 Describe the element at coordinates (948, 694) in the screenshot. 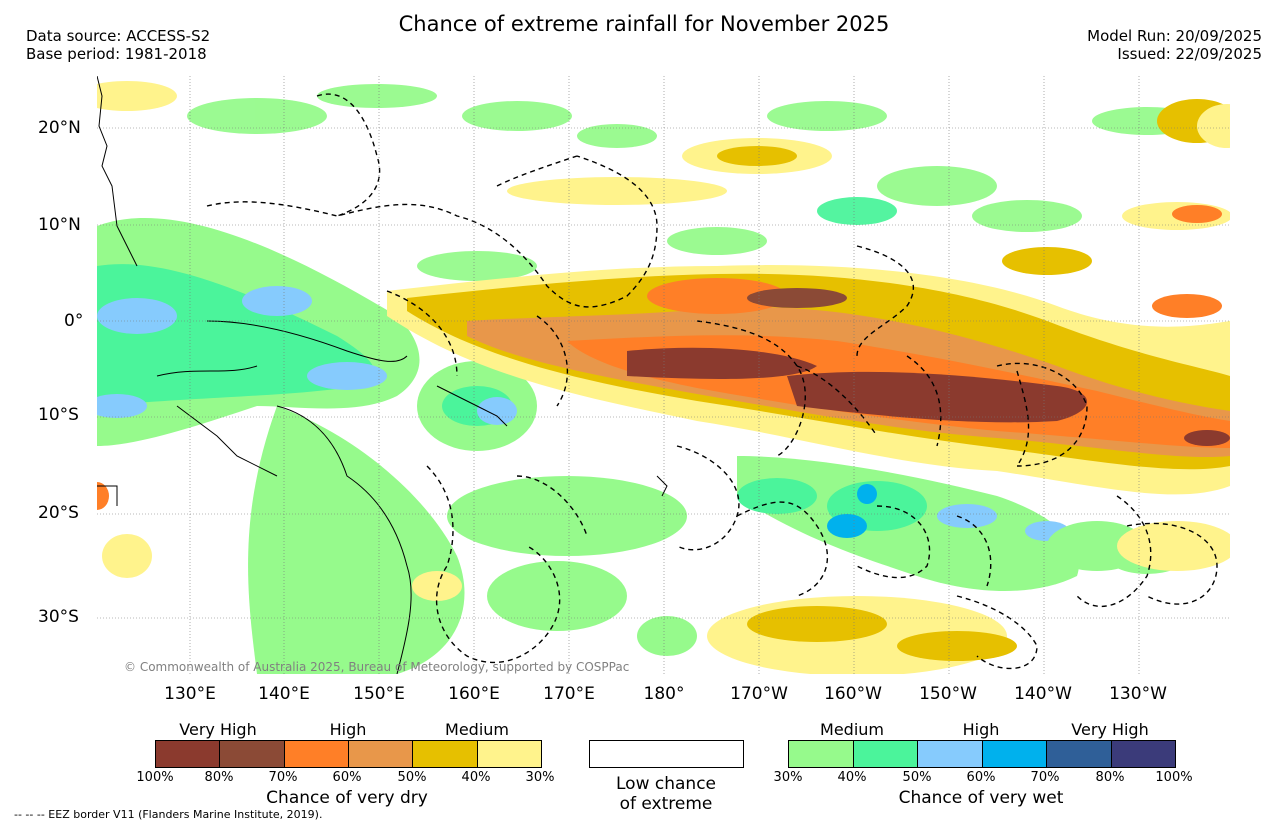

I see `lon-label-150w: 150°W` at that location.